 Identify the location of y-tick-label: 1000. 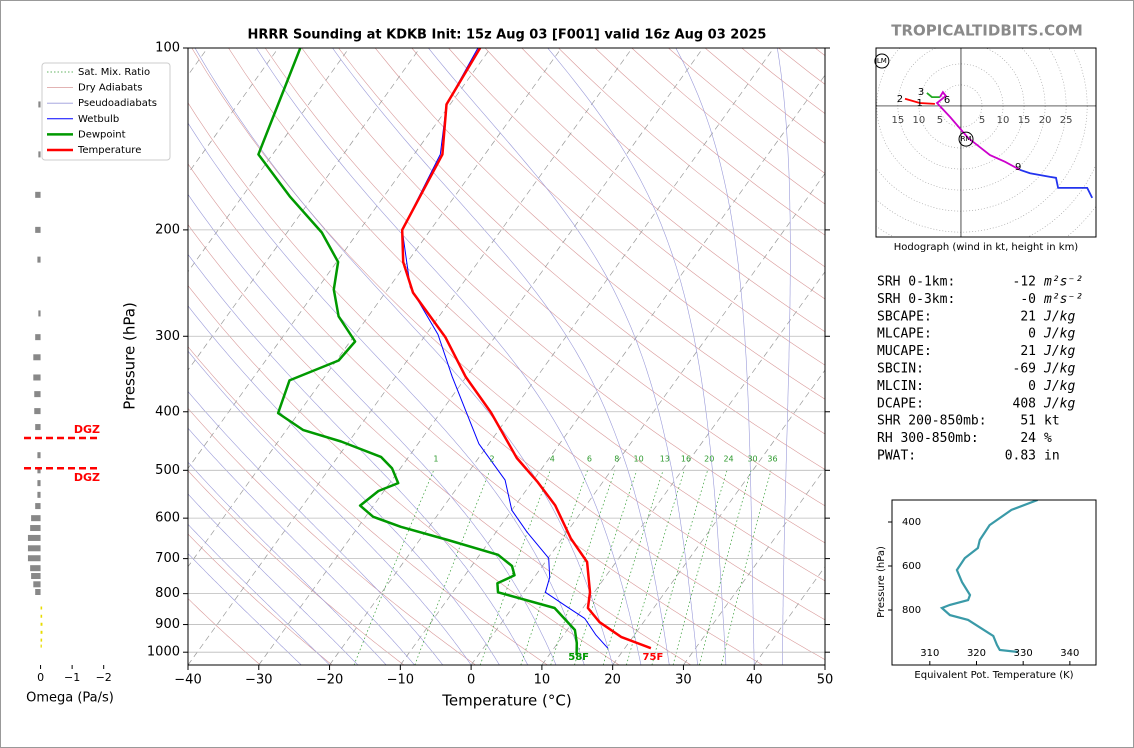
(163, 652).